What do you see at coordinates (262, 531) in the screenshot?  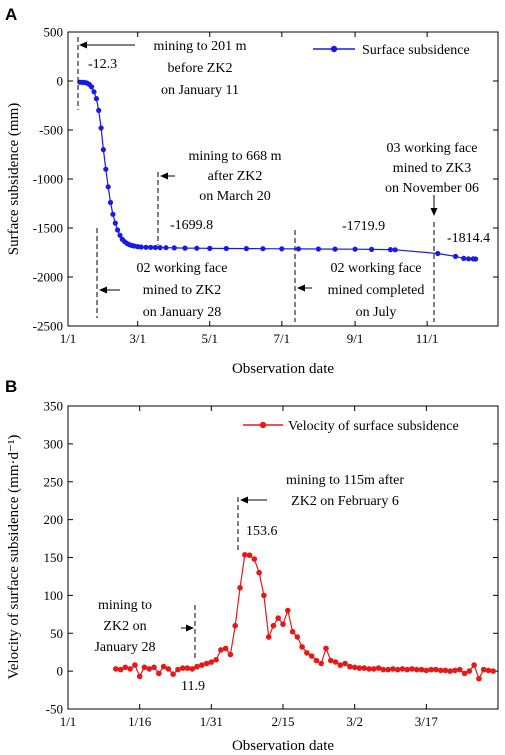 I see `data-label: 153.6` at bounding box center [262, 531].